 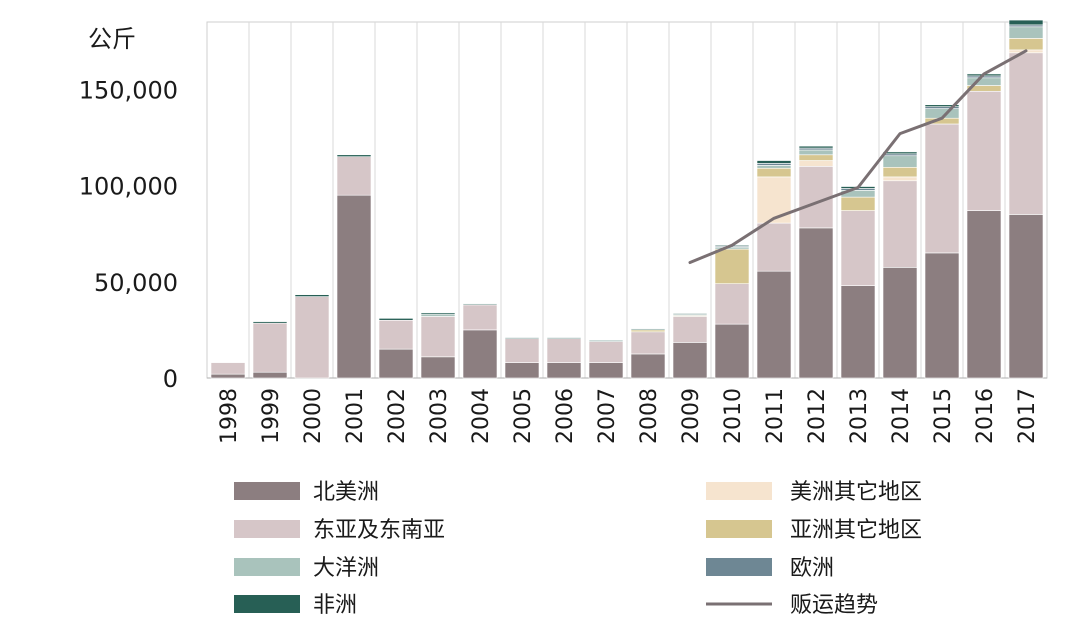 What do you see at coordinates (817, 416) in the screenshot?
I see `x-tick-label: 2012` at bounding box center [817, 416].